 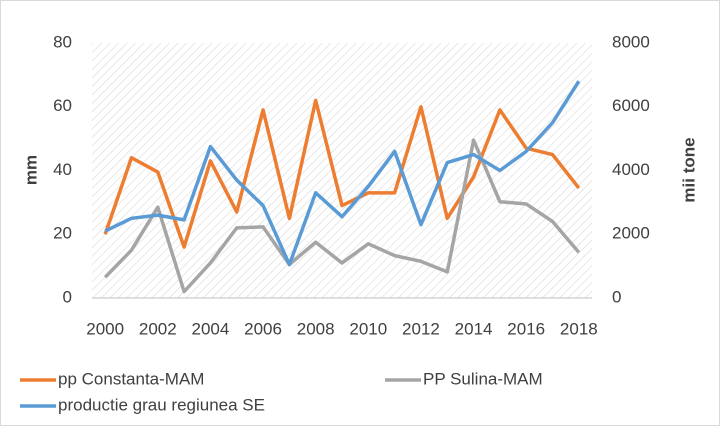 I want to click on legend-label: PP Sulina-MAM, so click(x=483, y=378).